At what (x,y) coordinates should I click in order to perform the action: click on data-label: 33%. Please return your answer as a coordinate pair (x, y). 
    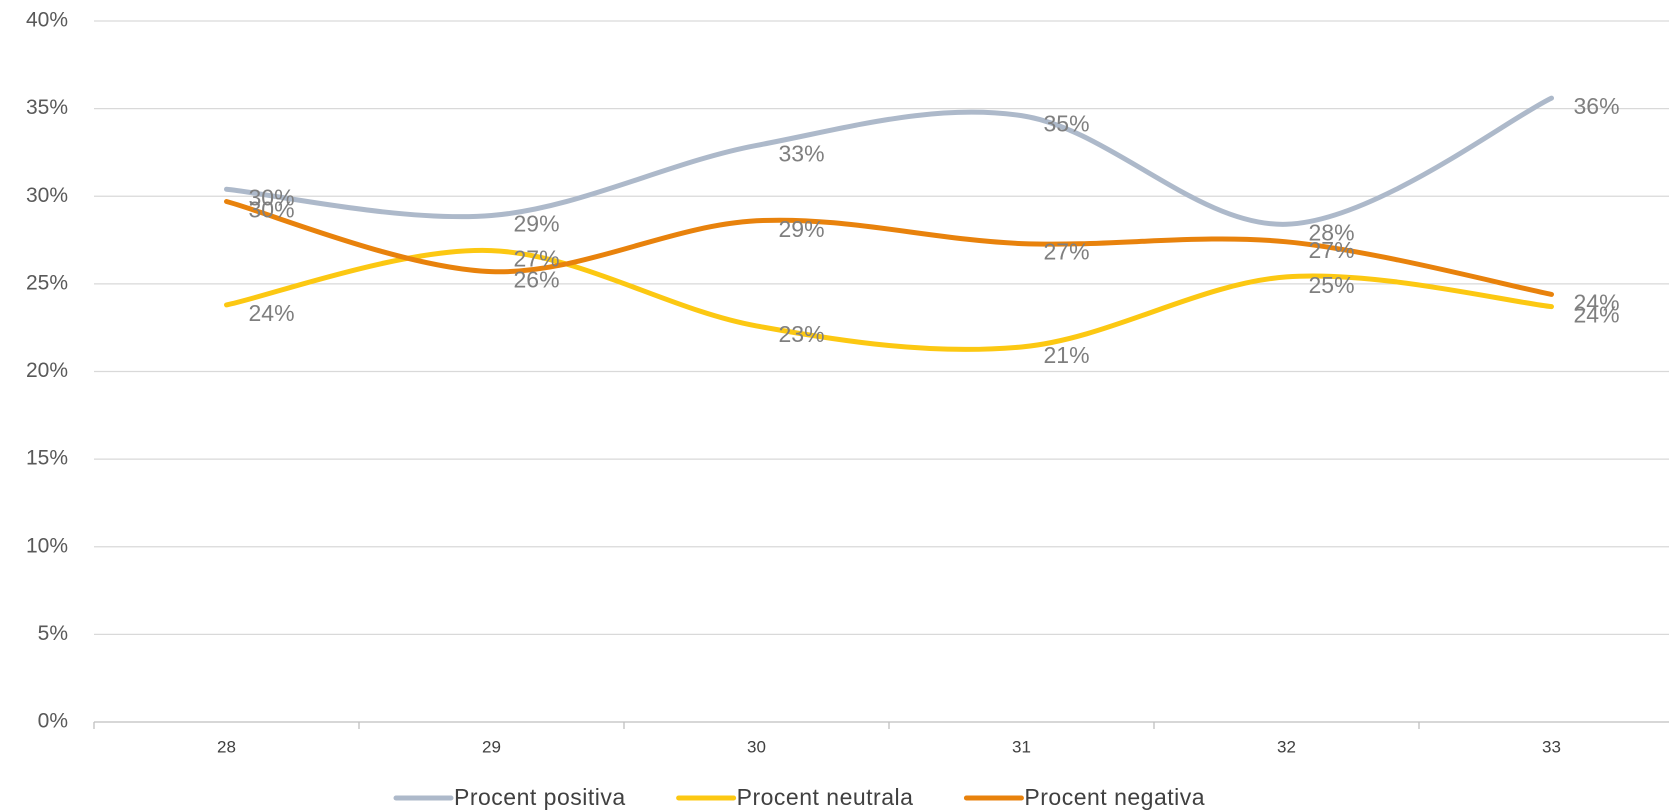
    Looking at the image, I should click on (802, 154).